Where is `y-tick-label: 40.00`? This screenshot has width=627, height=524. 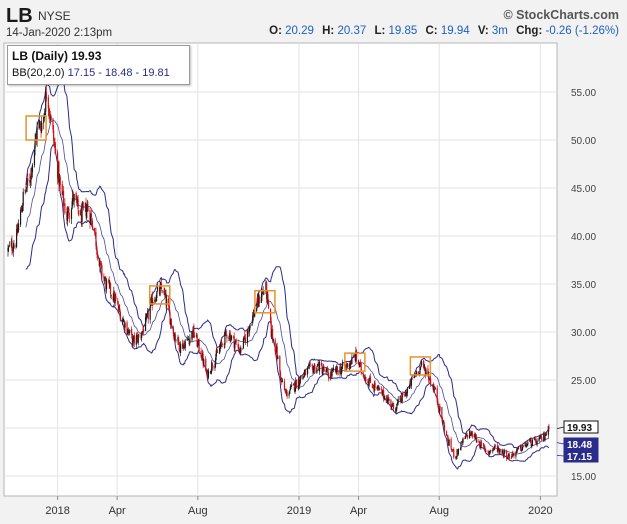
y-tick-label: 40.00 is located at coordinates (583, 237).